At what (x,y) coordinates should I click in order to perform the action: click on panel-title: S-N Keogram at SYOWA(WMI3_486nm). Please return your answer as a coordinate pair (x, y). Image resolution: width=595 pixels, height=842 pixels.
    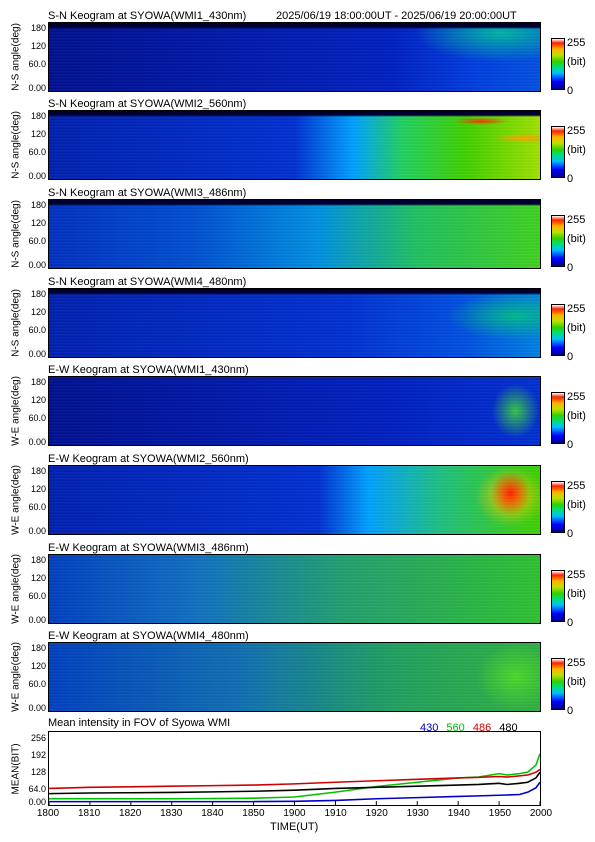
    Looking at the image, I should click on (147, 193).